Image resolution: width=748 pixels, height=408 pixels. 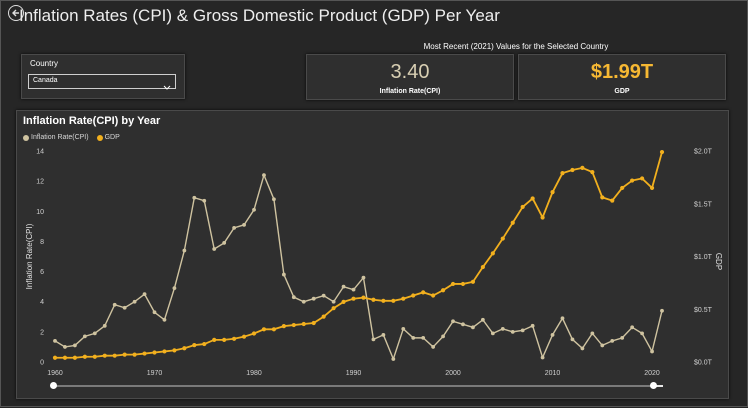 What do you see at coordinates (42, 272) in the screenshot?
I see `y-tick-label: 6` at bounding box center [42, 272].